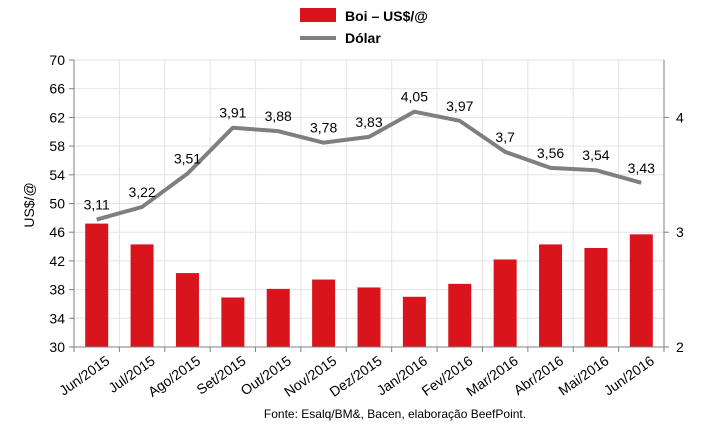 This screenshot has height=424, width=710. Describe the element at coordinates (539, 375) in the screenshot. I see `x-tick-label: Abr/2016` at that location.